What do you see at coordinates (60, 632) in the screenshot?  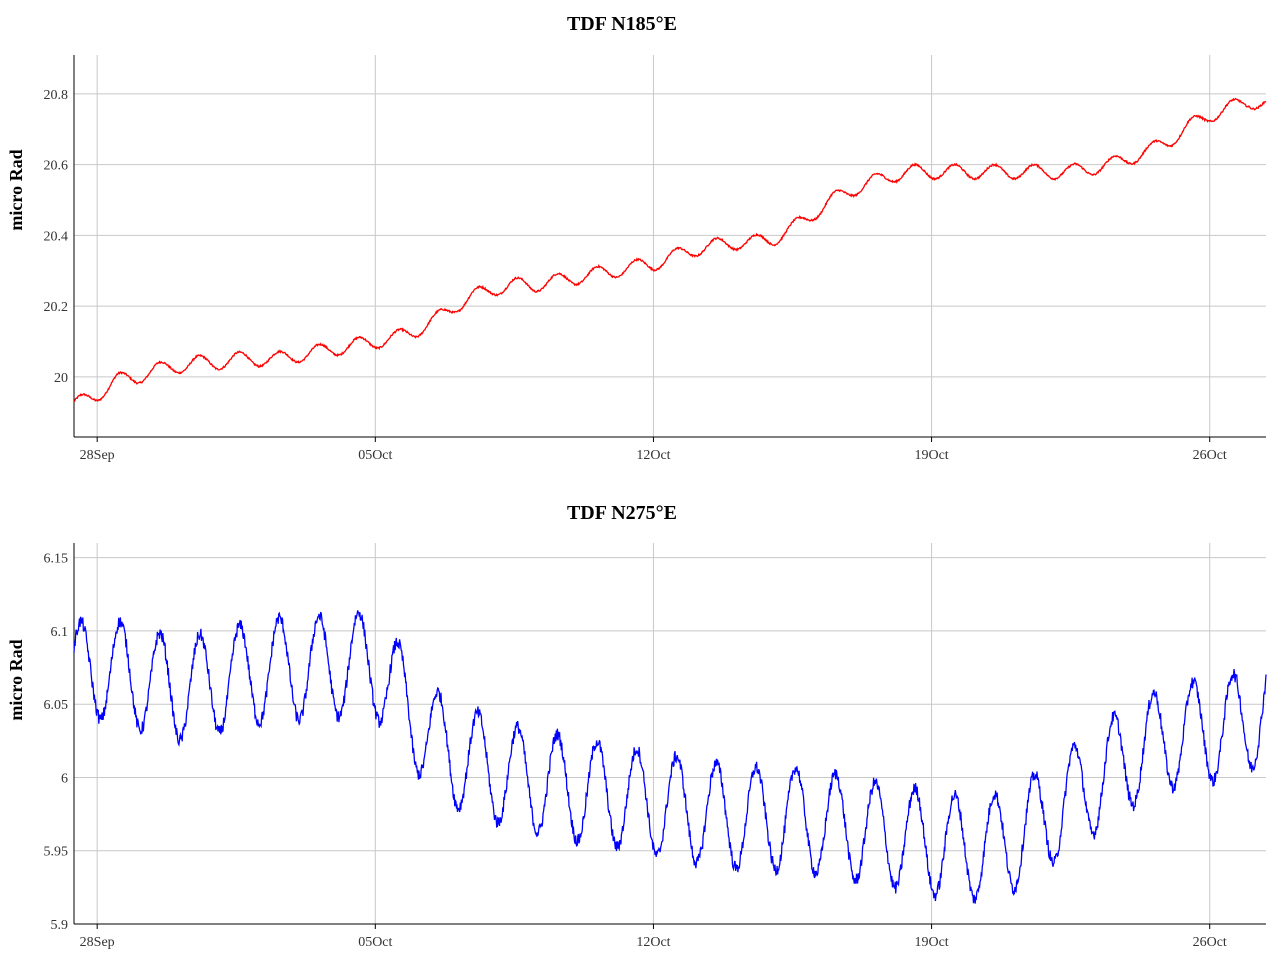 I see `y-tick-label: 6.1` at bounding box center [60, 632].